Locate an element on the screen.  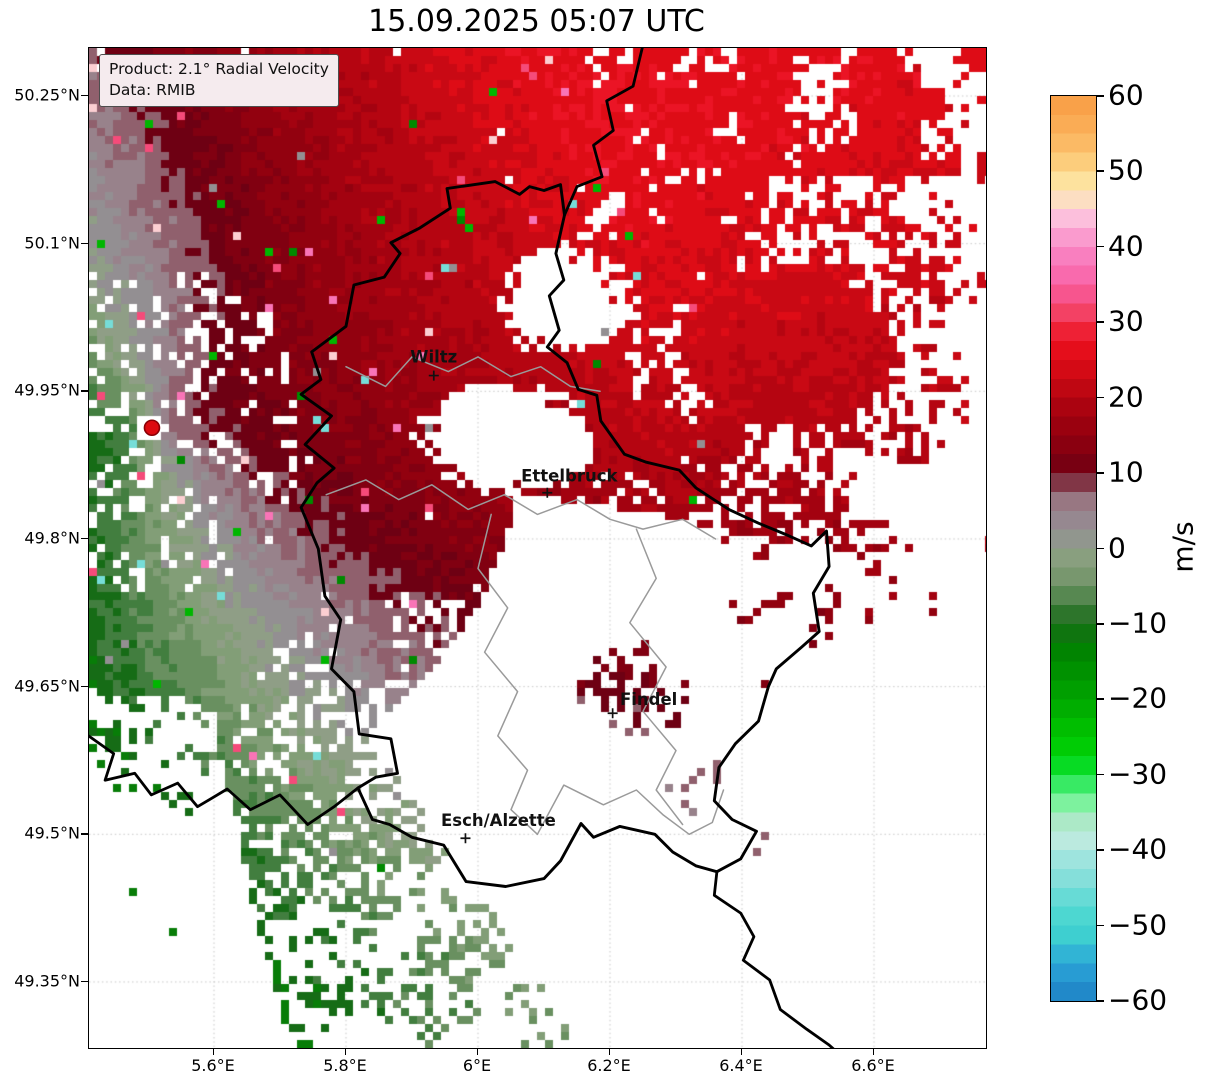
product-annotation-box: Product: 2.1° Radial Velocity Data: RMIB is located at coordinates (219, 80).